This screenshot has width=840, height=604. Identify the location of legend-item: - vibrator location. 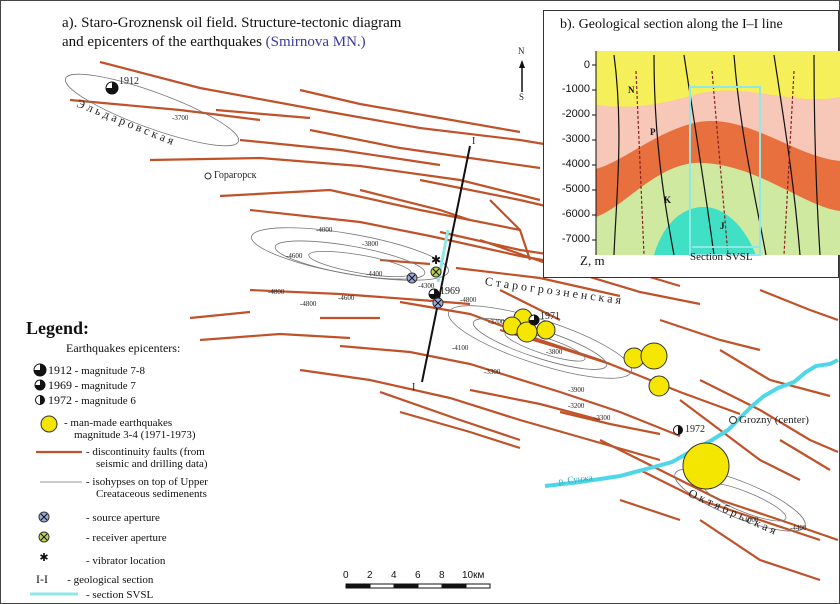
(126, 561).